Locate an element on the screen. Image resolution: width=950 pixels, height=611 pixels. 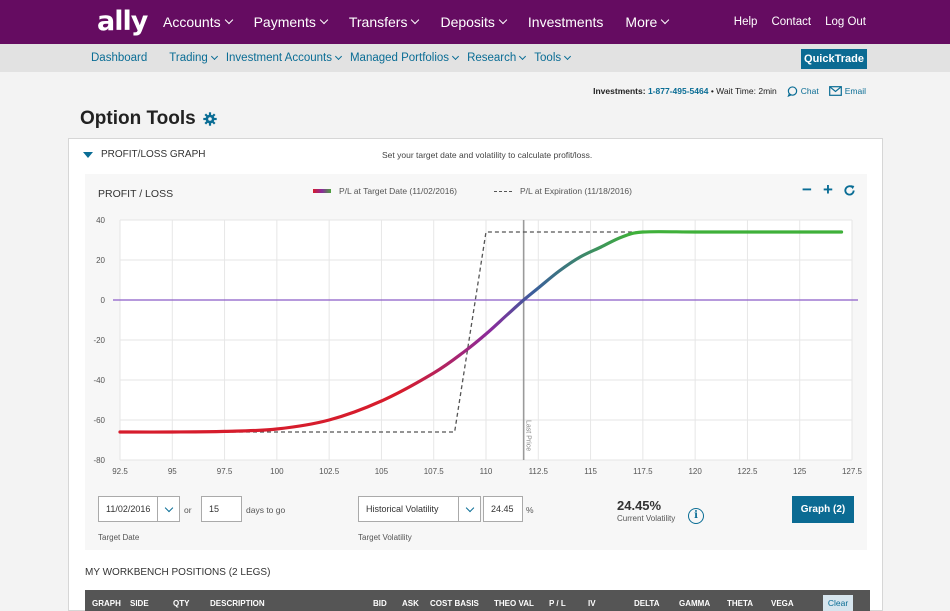
col-delta: DELTA is located at coordinates (647, 603).